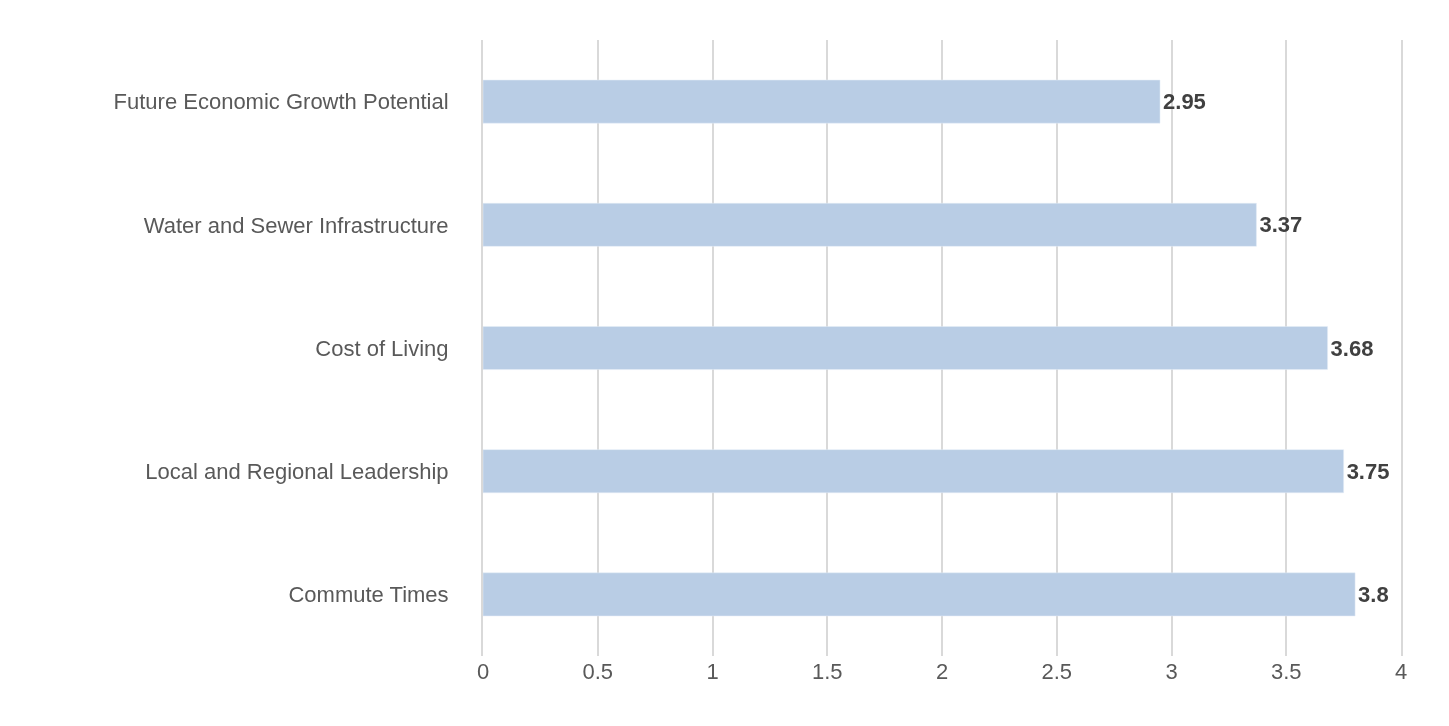 The width and height of the screenshot is (1449, 726). Describe the element at coordinates (1057, 671) in the screenshot. I see `x-tick-label: 2.5` at that location.